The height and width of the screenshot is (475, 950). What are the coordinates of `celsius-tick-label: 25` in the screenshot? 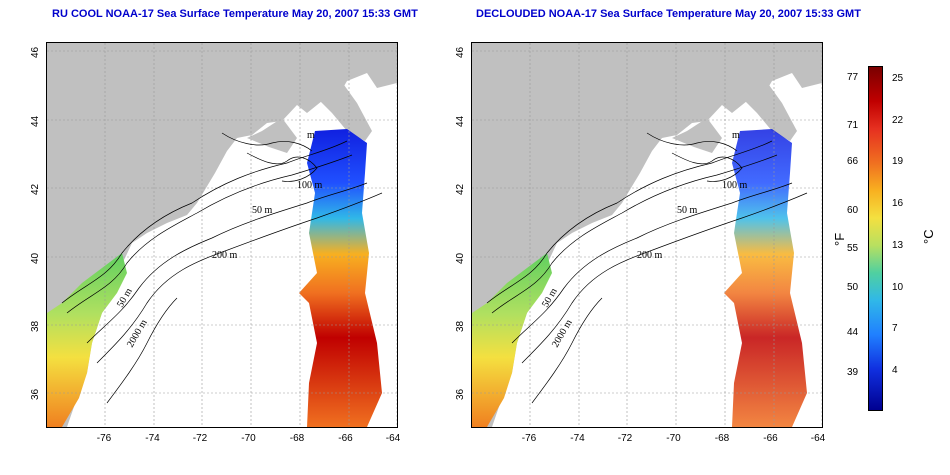 It's located at (898, 78).